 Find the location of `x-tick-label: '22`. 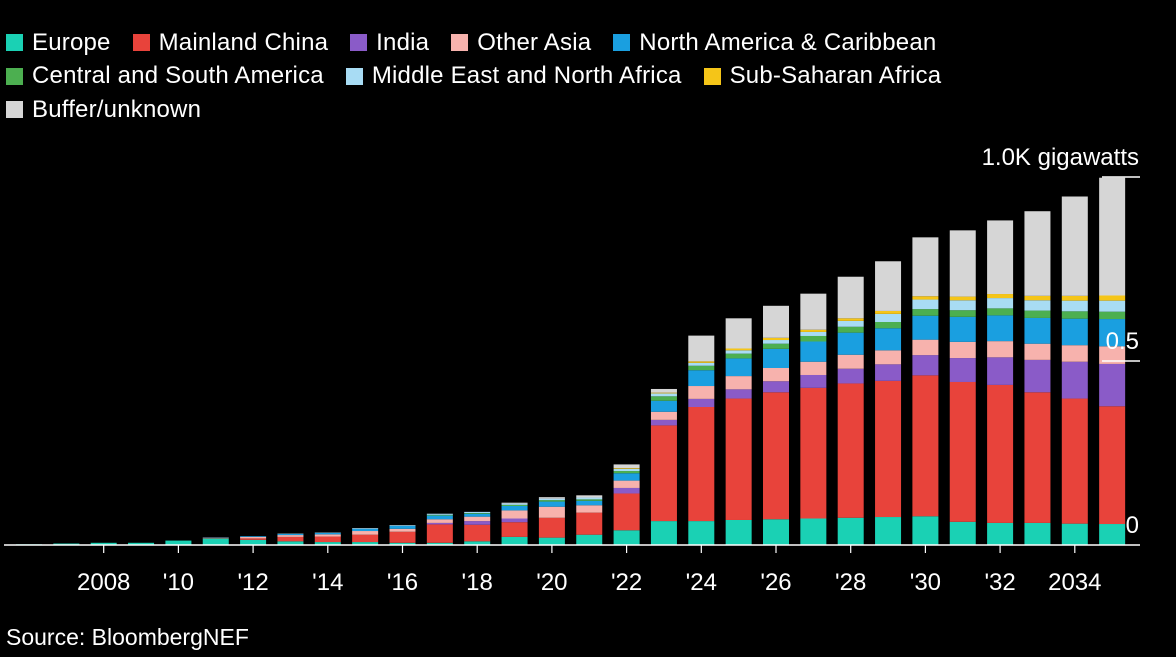

x-tick-label: '22 is located at coordinates (626, 582).